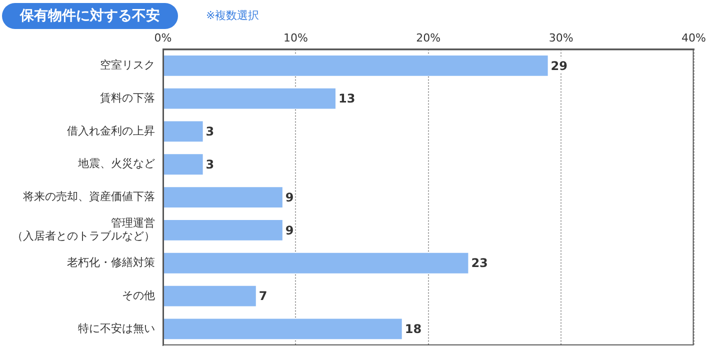  Describe the element at coordinates (127, 97) in the screenshot. I see `y-tick-label: 賃料の下落` at that location.